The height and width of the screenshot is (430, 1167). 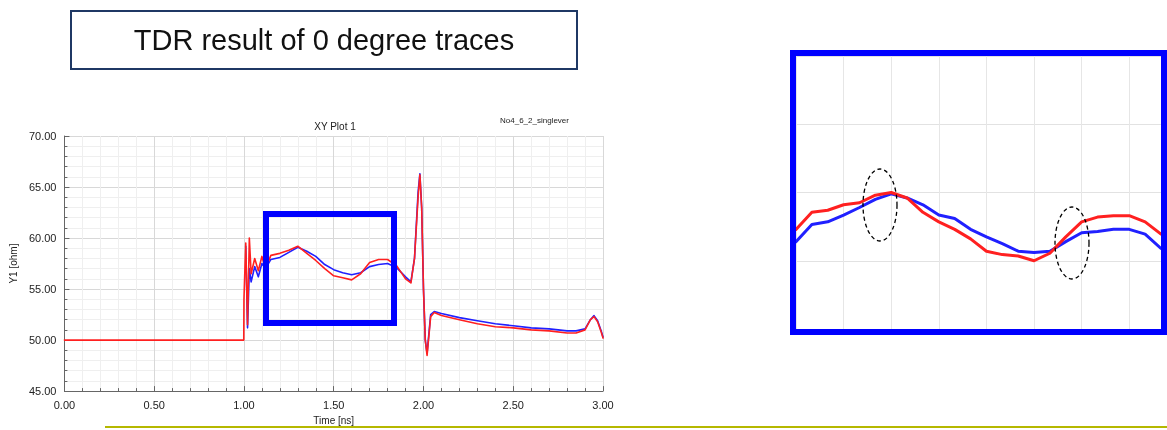 What do you see at coordinates (603, 404) in the screenshot?
I see `x-tick-label: 3.00` at bounding box center [603, 404].